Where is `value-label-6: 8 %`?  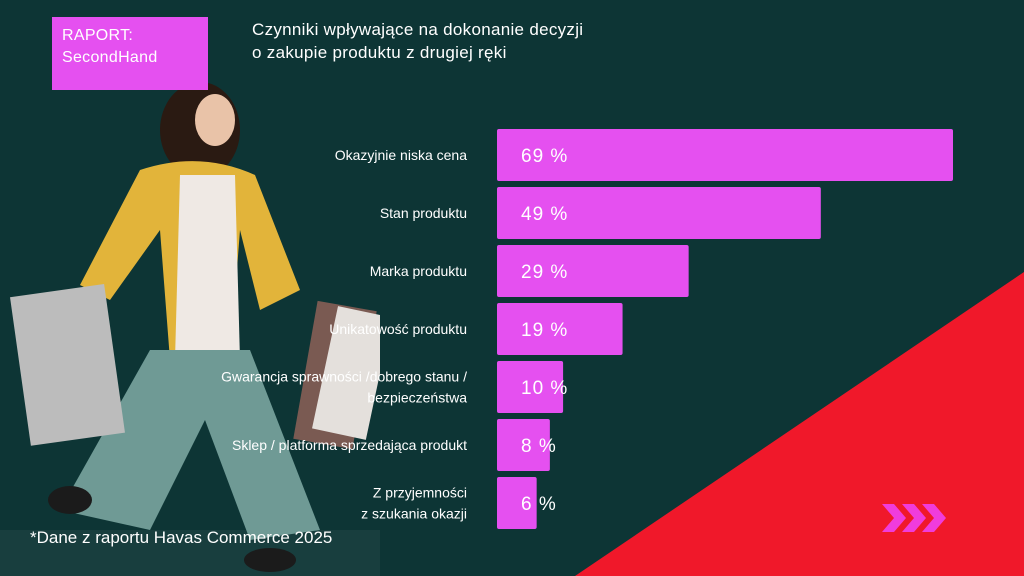 value-label-6: 8 % is located at coordinates (539, 446).